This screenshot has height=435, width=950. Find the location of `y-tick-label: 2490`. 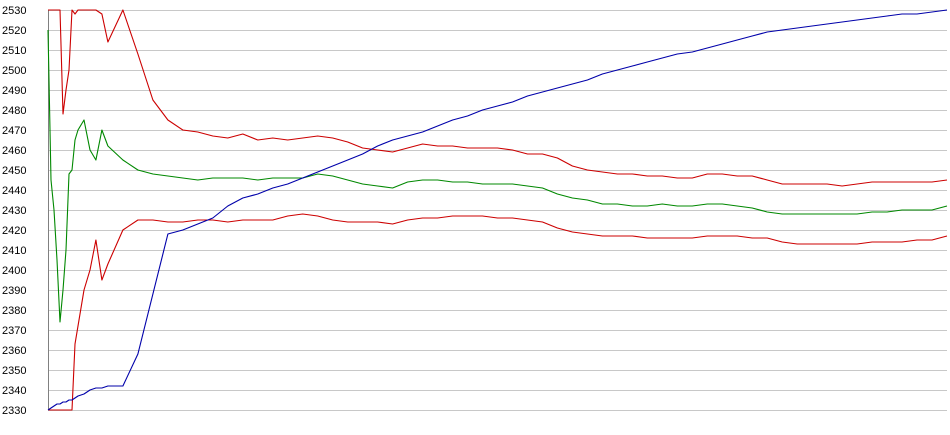

y-tick-label: 2490 is located at coordinates (14, 91).